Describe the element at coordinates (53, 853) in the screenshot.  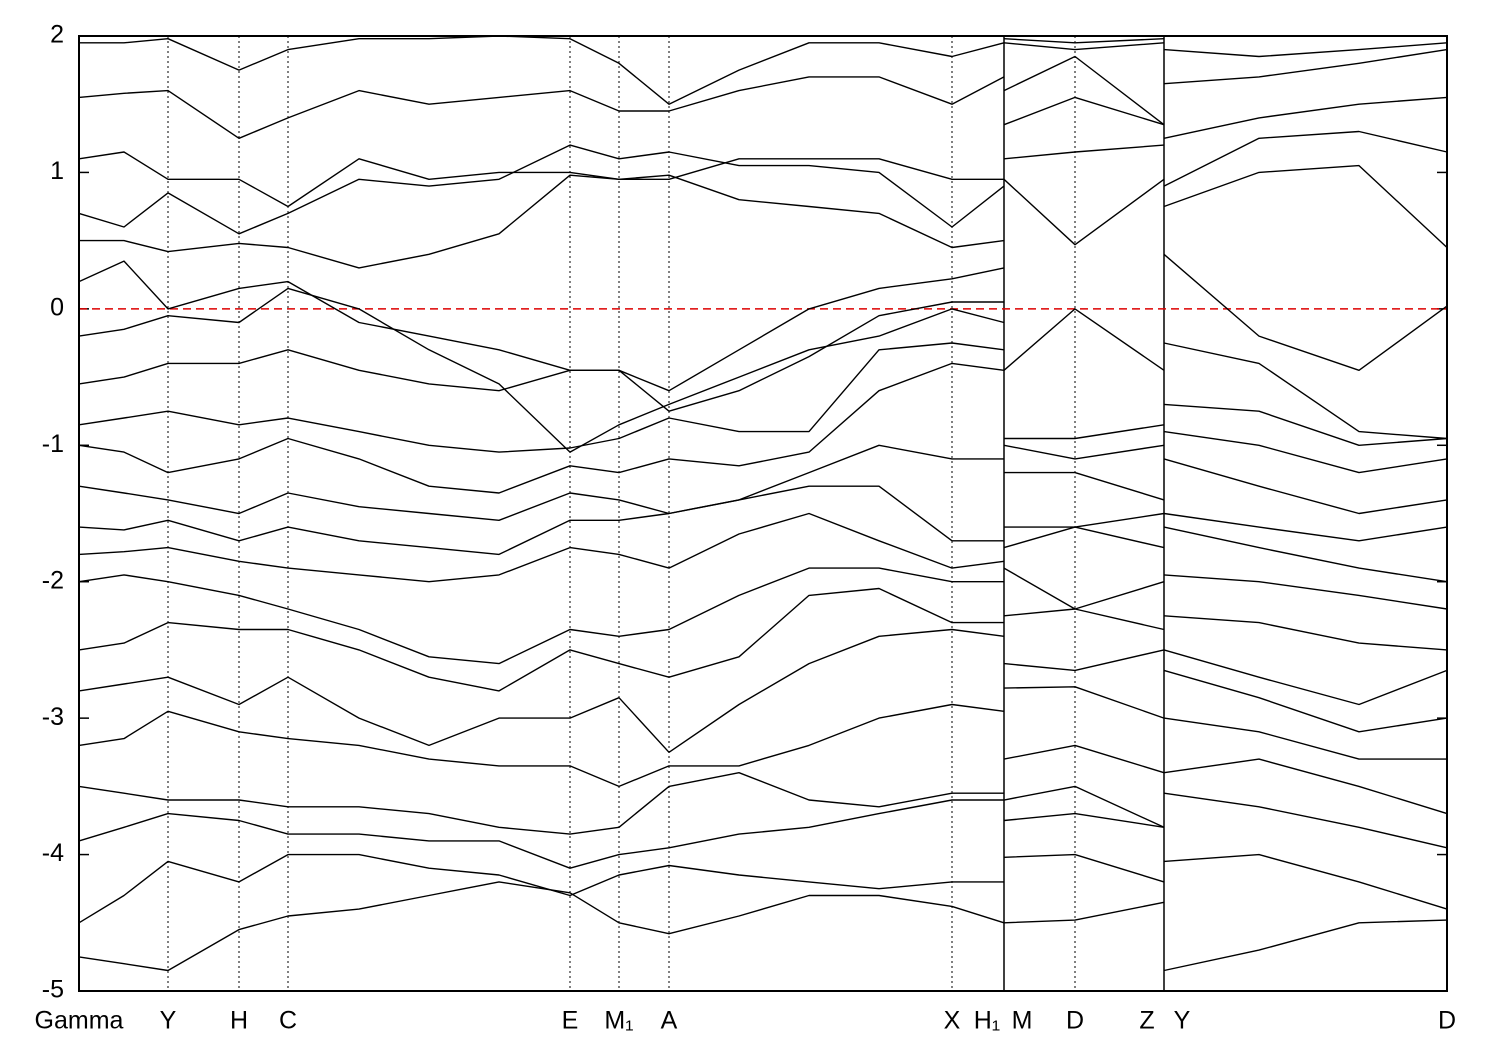
I see `y-tick-label: -4` at that location.